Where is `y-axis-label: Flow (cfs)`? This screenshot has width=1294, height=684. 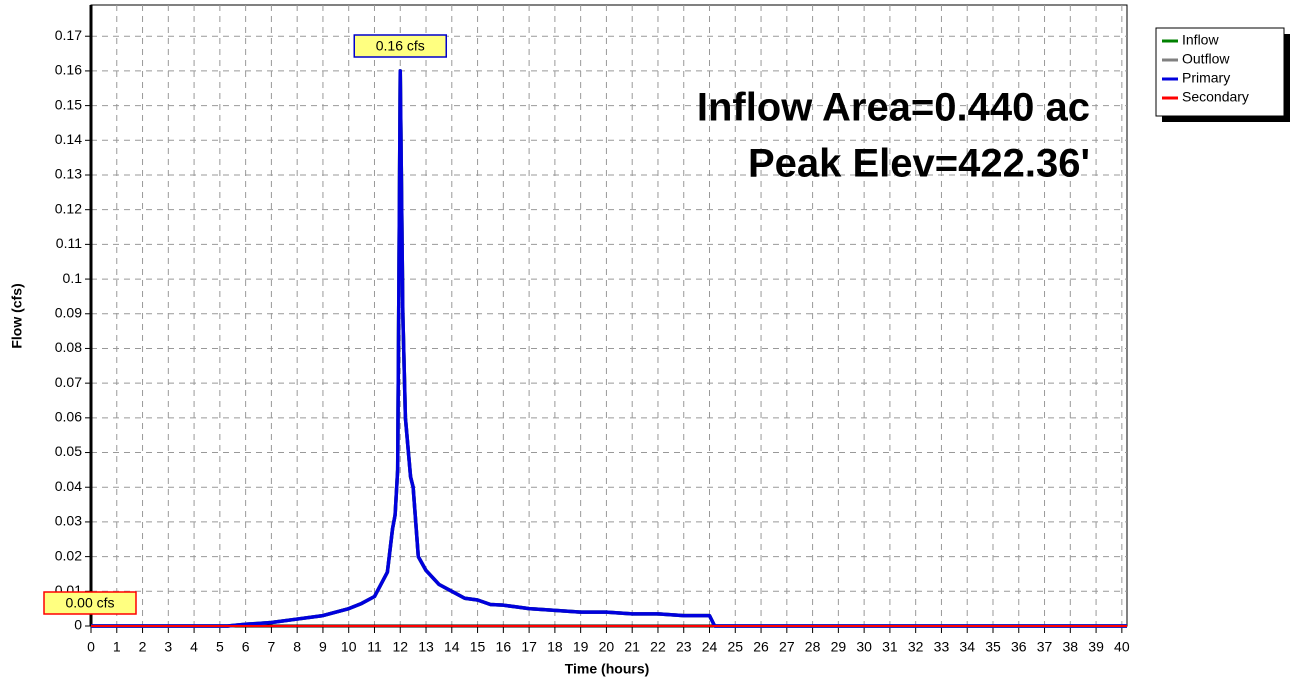
y-axis-label: Flow (cfs) is located at coordinates (17, 315).